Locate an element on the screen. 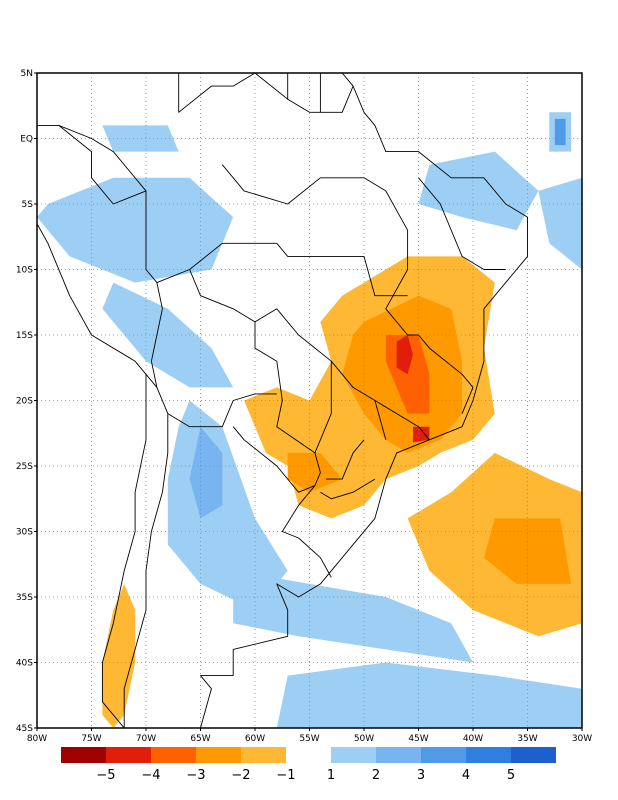  colorbar-label: −4 is located at coordinates (150, 775).